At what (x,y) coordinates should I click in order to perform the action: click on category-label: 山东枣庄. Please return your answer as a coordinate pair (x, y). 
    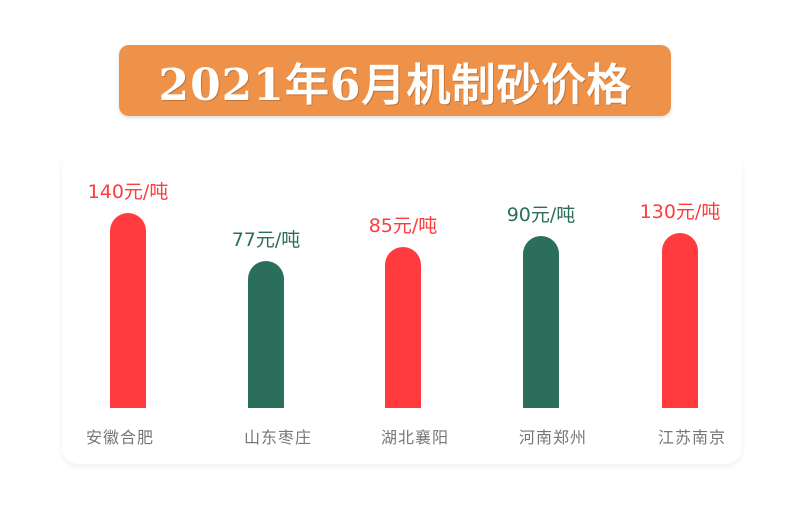
    Looking at the image, I should click on (277, 437).